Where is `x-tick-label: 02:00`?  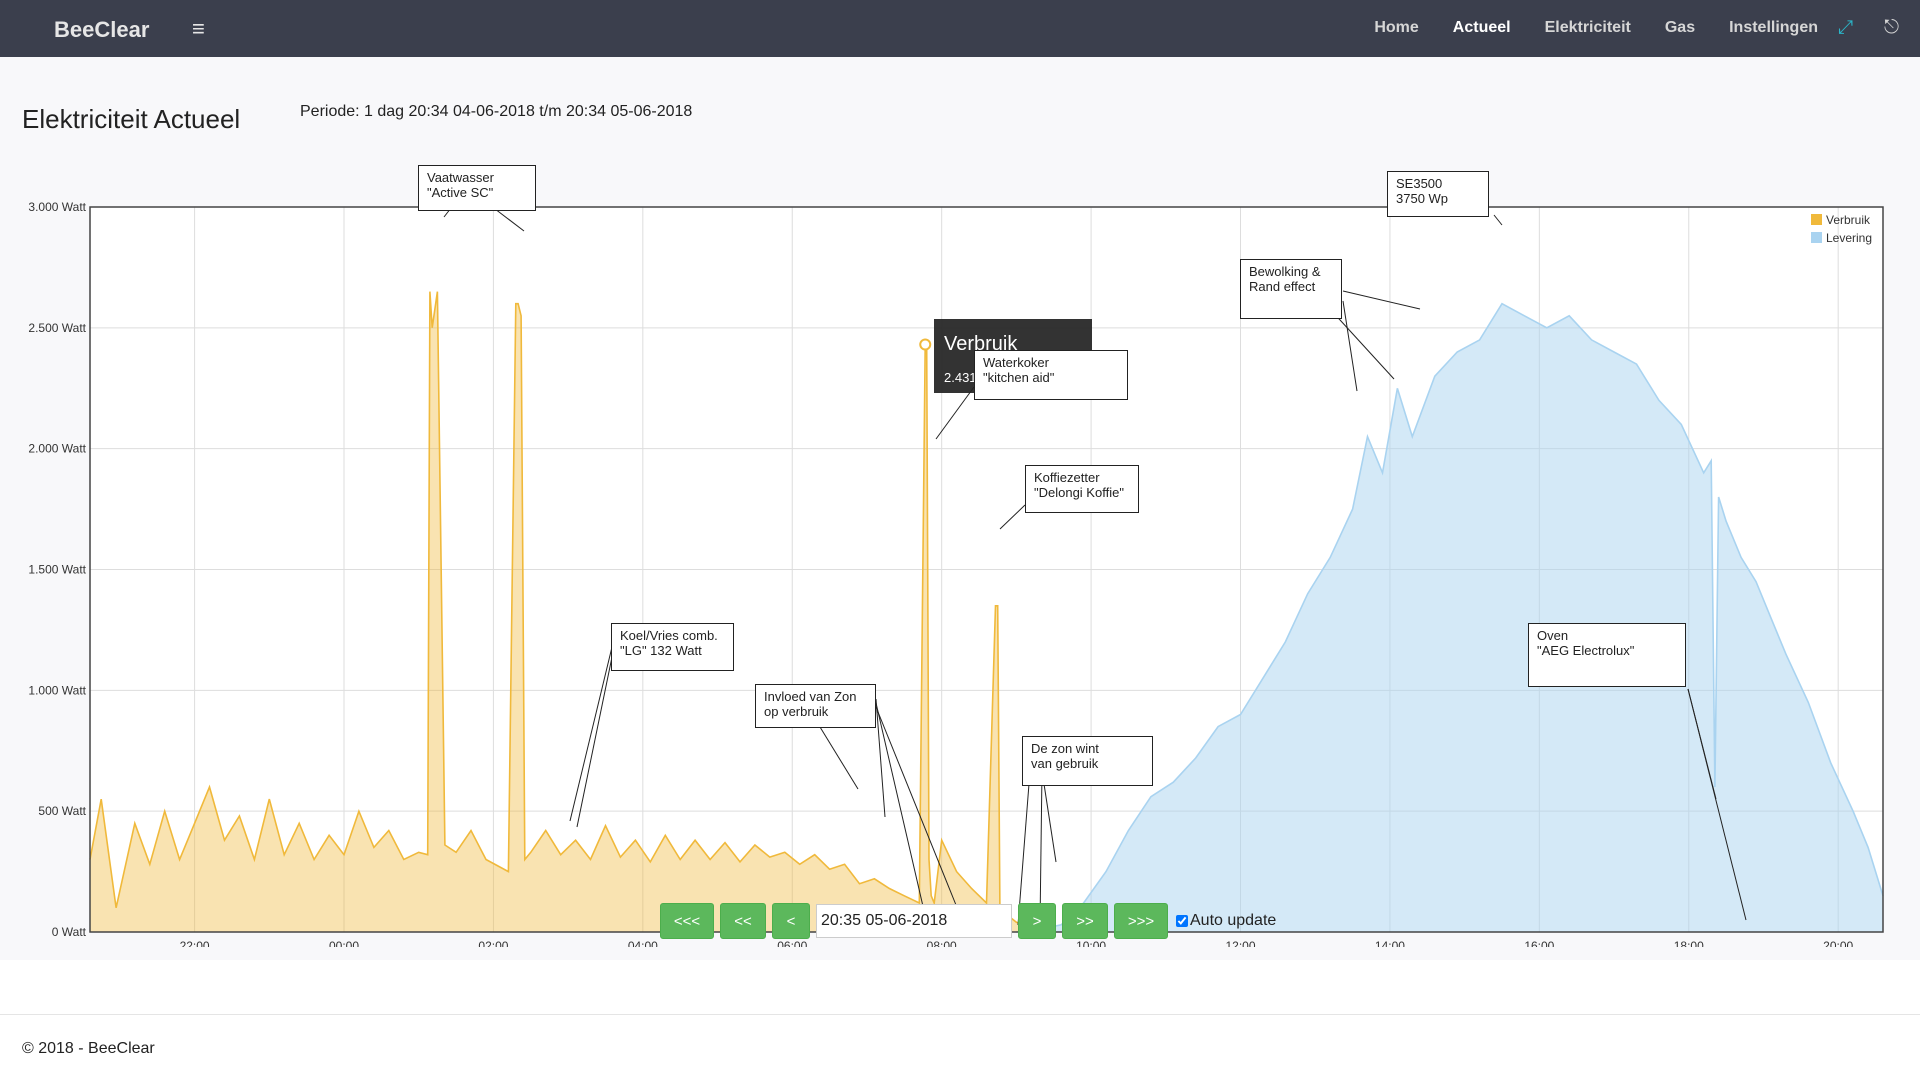 x-tick-label: 02:00 is located at coordinates (493, 943).